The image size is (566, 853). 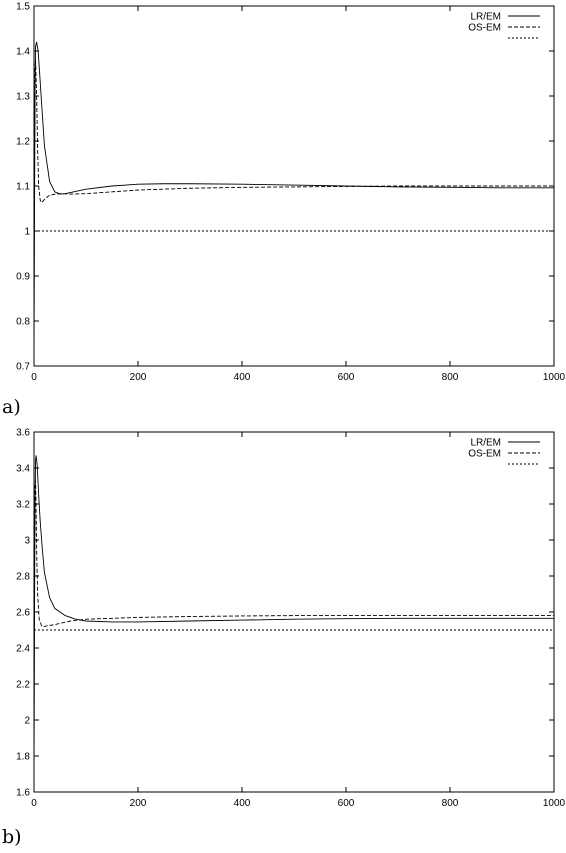 What do you see at coordinates (554, 803) in the screenshot?
I see `chart-b-xtick-label-1000: 1000` at bounding box center [554, 803].